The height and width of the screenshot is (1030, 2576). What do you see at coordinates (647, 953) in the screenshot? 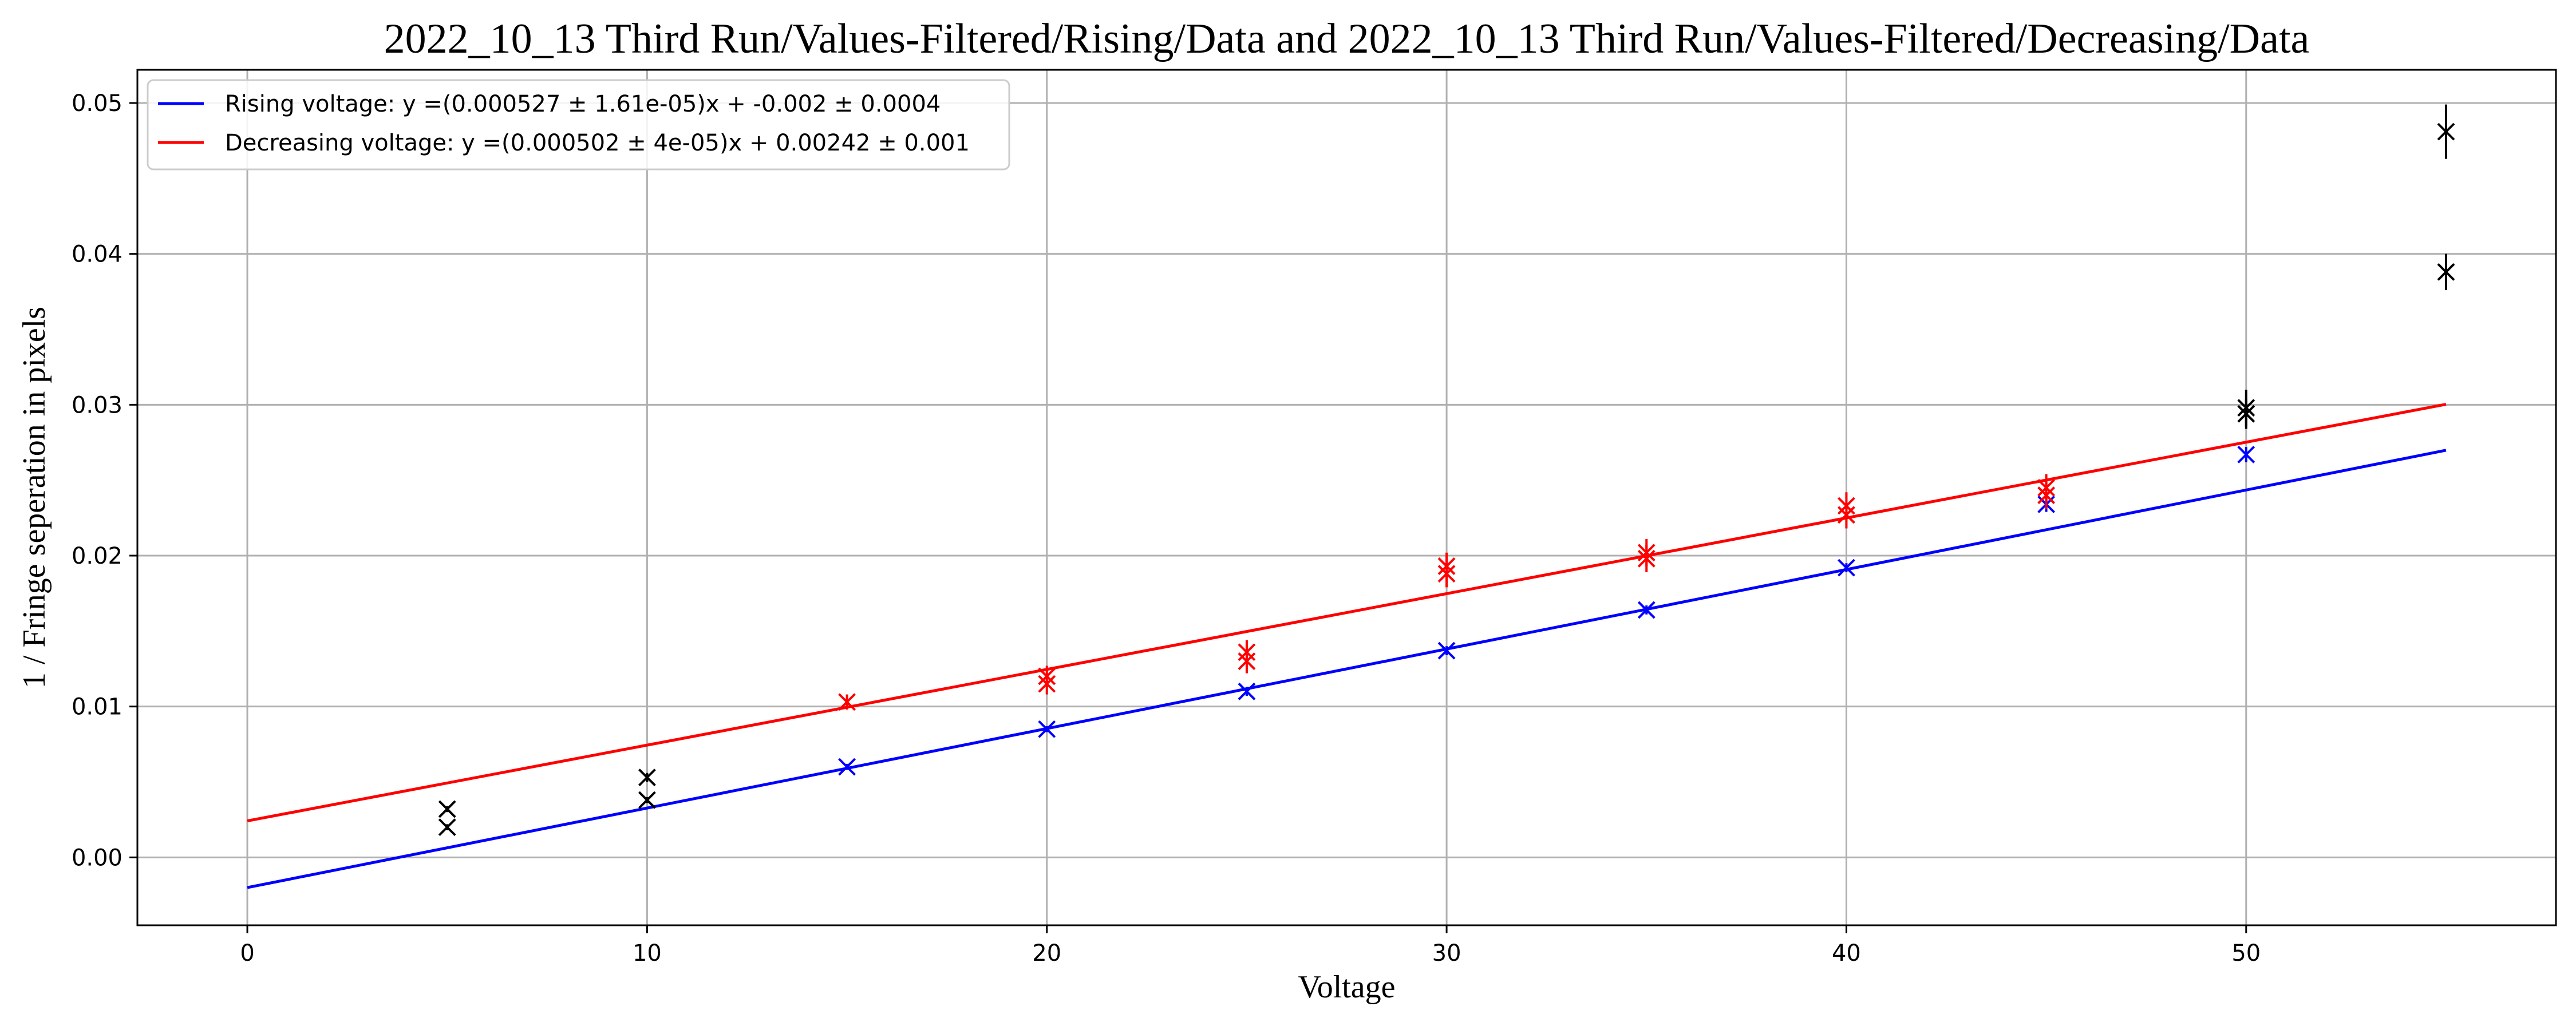
I see `x-tick-label: 10` at bounding box center [647, 953].